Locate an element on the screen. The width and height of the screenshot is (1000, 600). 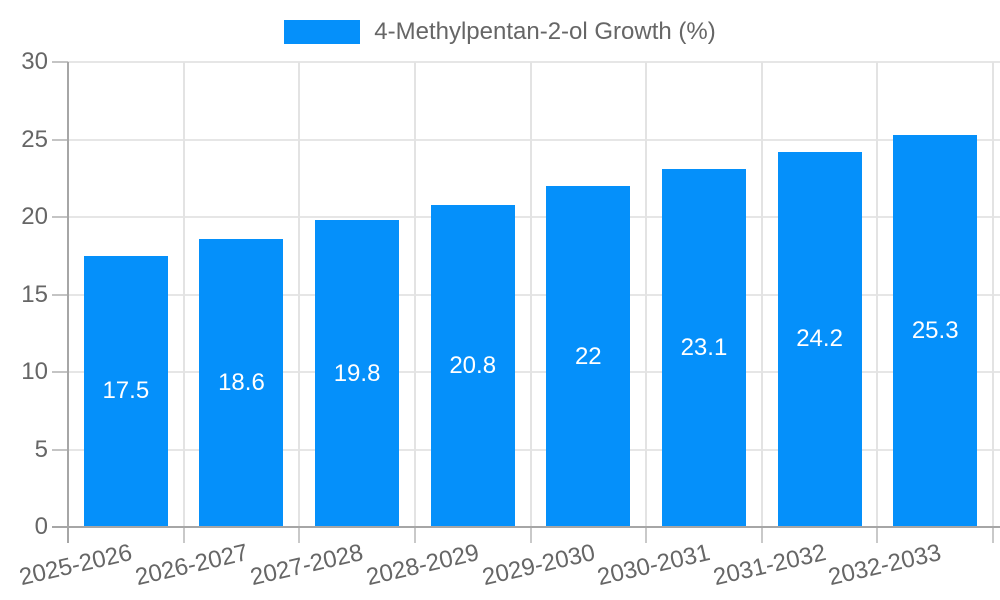
bar-value-label: 17.5 is located at coordinates (126, 391).